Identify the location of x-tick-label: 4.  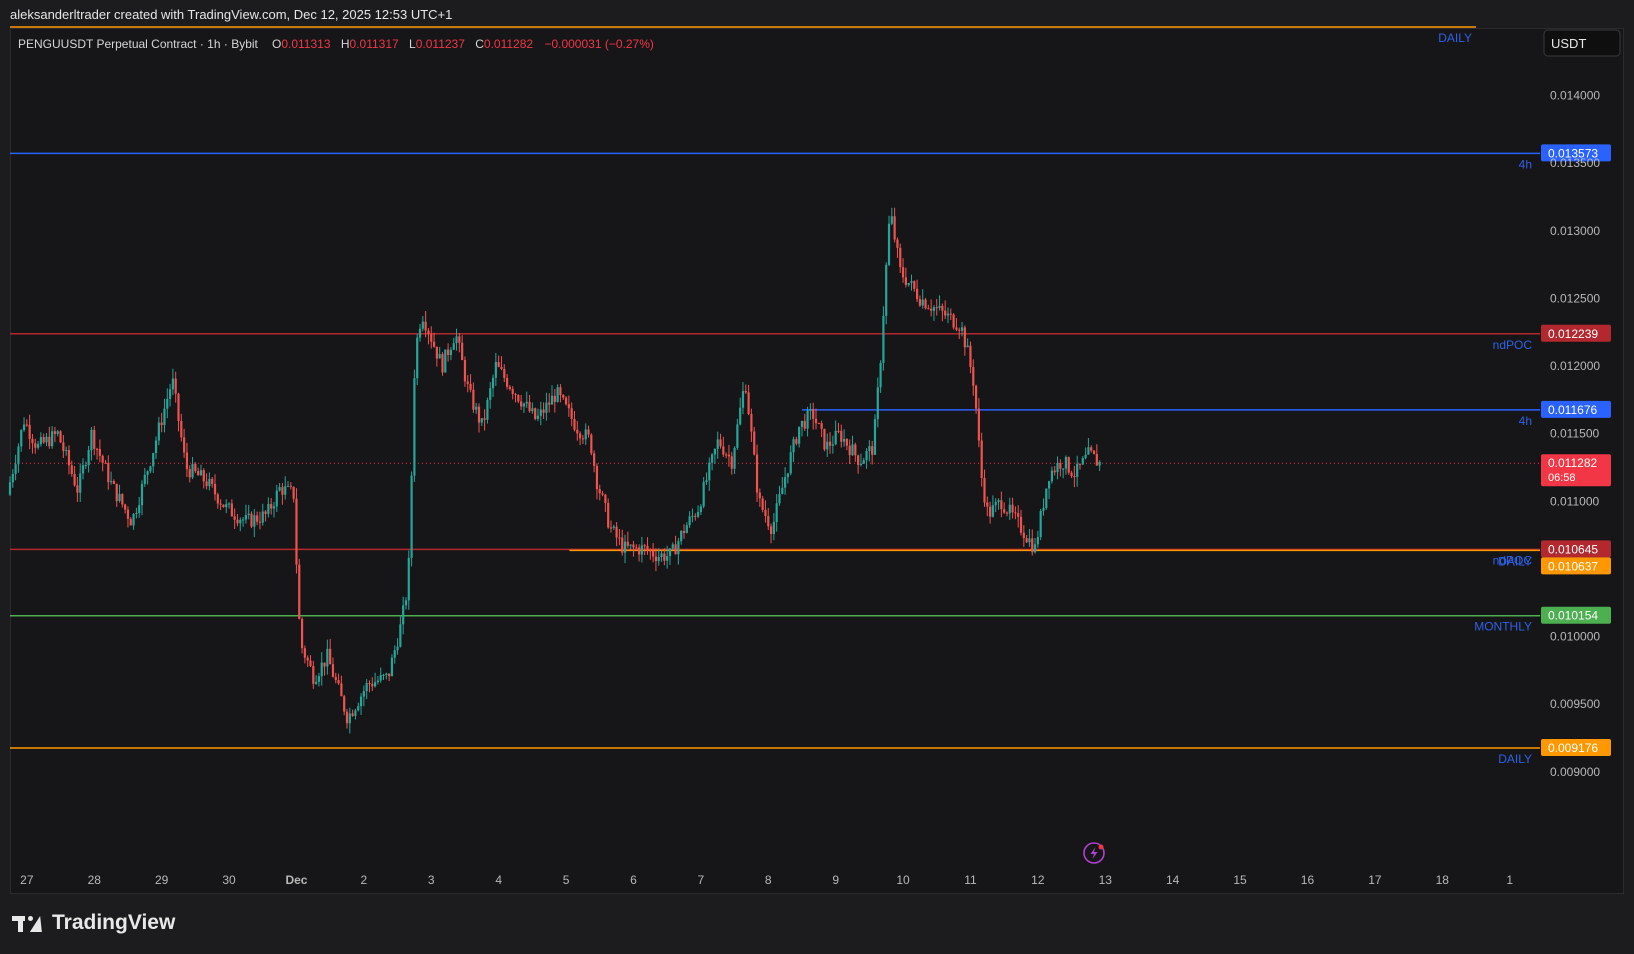
(498, 880).